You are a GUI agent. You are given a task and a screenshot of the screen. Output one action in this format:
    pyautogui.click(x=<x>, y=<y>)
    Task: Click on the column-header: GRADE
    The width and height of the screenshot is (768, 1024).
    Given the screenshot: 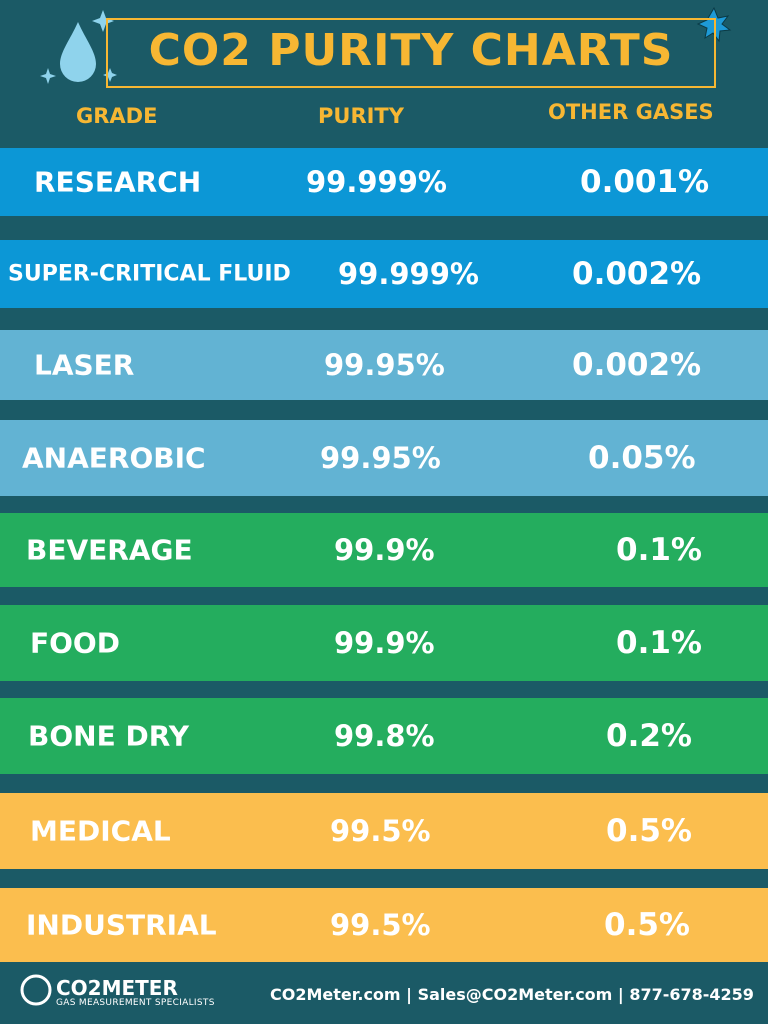 What is the action you would take?
    pyautogui.click(x=117, y=116)
    